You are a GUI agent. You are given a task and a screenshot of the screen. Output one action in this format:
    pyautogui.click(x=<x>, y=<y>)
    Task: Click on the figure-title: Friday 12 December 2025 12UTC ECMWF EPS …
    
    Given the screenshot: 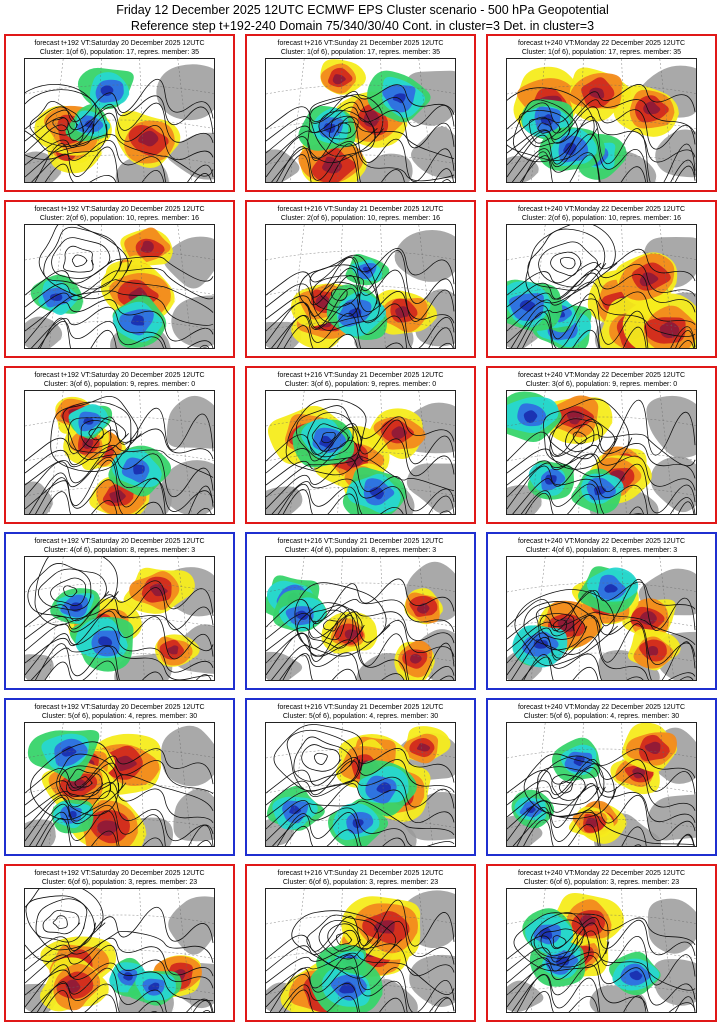 What is the action you would take?
    pyautogui.click(x=362, y=10)
    